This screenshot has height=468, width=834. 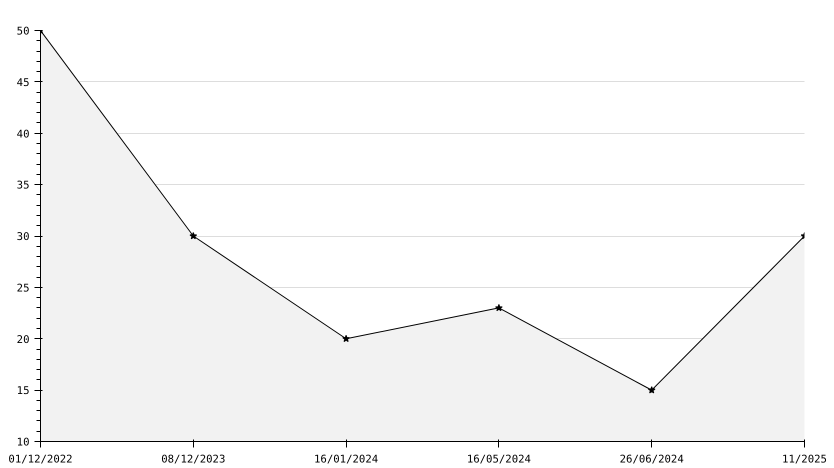 What do you see at coordinates (23, 339) in the screenshot?
I see `y-tick-label: 20` at bounding box center [23, 339].